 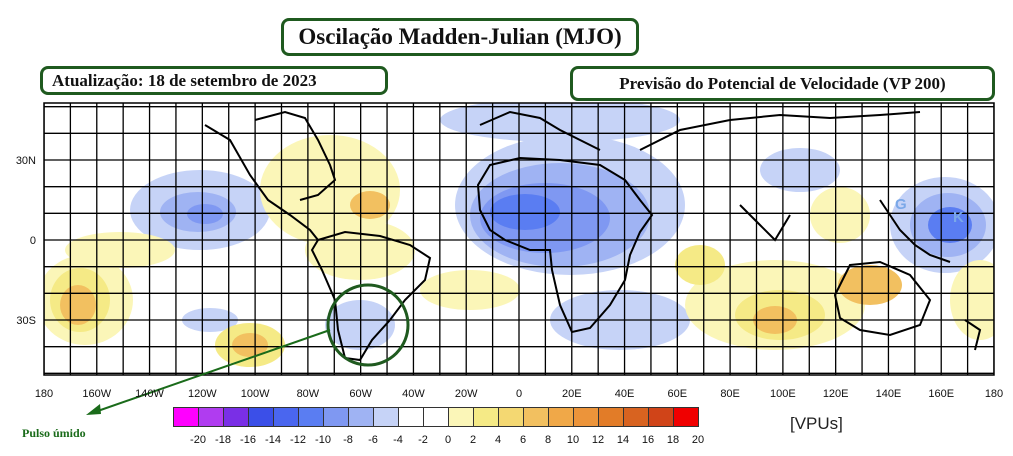 What do you see at coordinates (730, 394) in the screenshot?
I see `longitude-label: 80E` at bounding box center [730, 394].